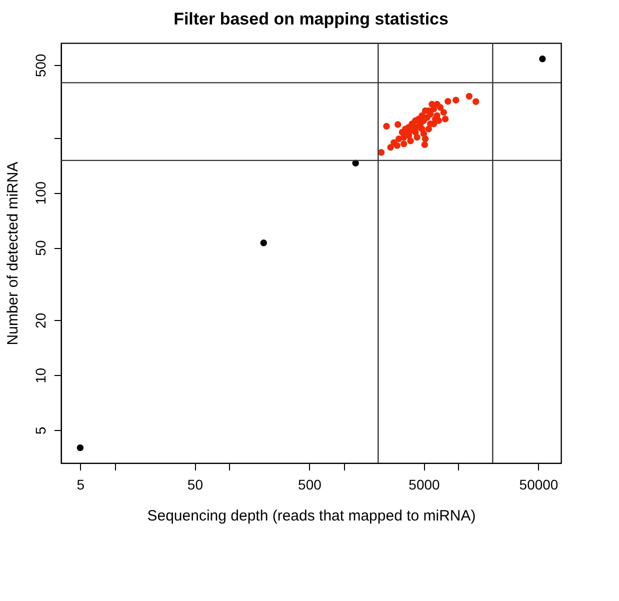 This screenshot has height=601, width=619. Describe the element at coordinates (13, 254) in the screenshot. I see `y-axis-title: Number of detected miRNA` at that location.